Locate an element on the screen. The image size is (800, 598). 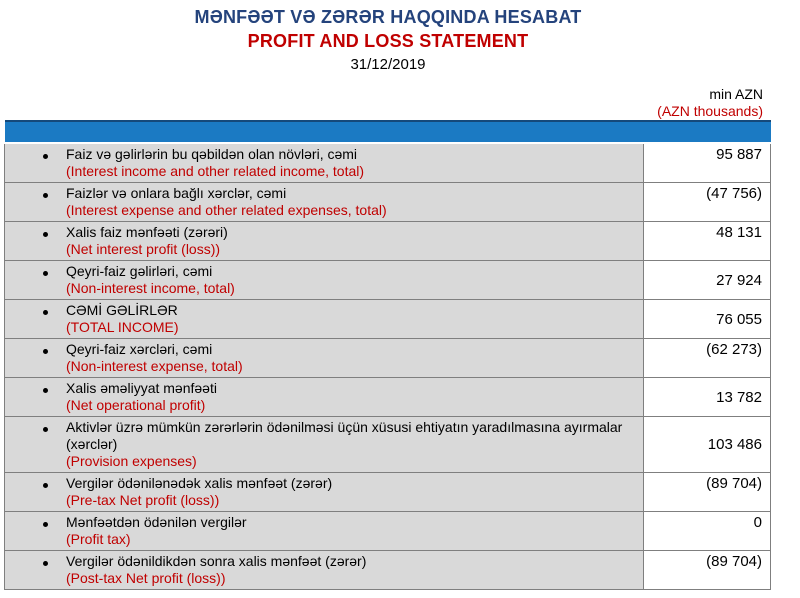
row-label-en: (Non-interest income, total) is located at coordinates (150, 288).